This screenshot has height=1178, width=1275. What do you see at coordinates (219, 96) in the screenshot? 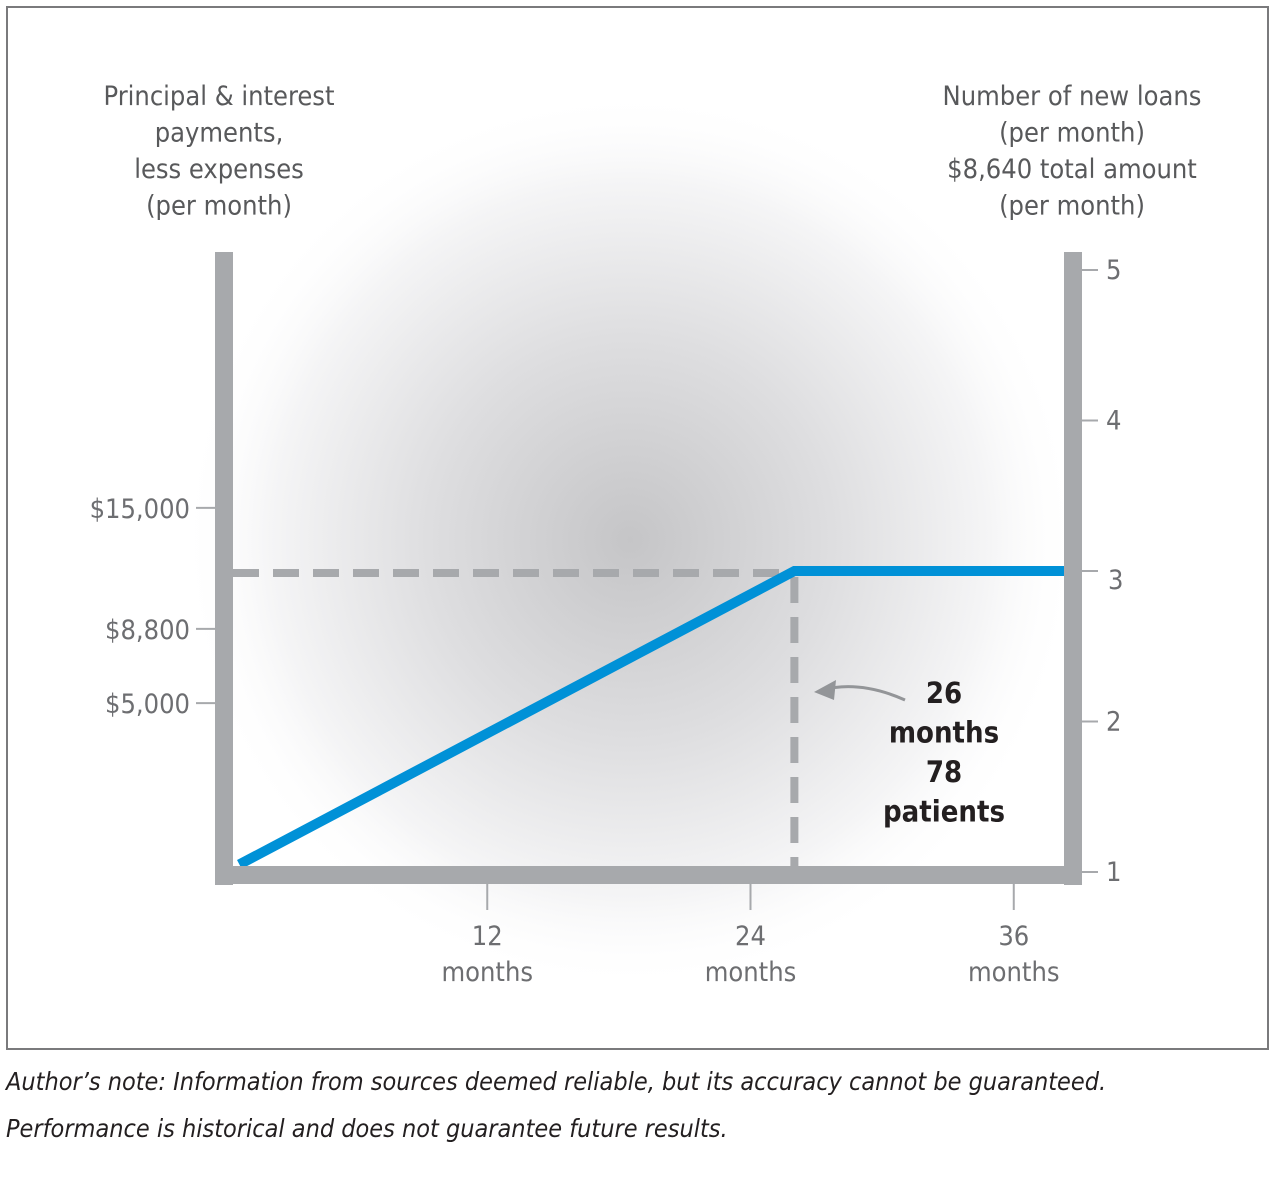
I see `left-axis-title-line: Principal & interest` at bounding box center [219, 96].